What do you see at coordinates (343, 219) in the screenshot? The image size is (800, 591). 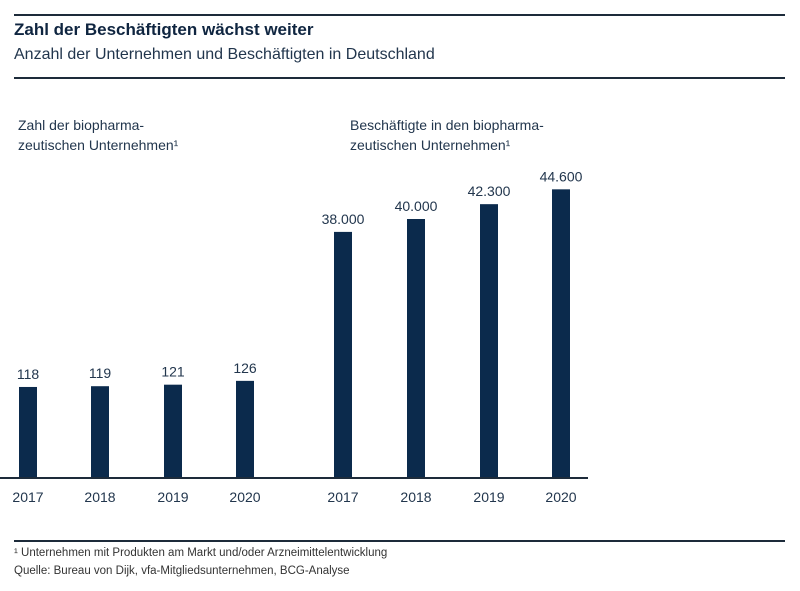 I see `employees-value-label: 38.000` at bounding box center [343, 219].